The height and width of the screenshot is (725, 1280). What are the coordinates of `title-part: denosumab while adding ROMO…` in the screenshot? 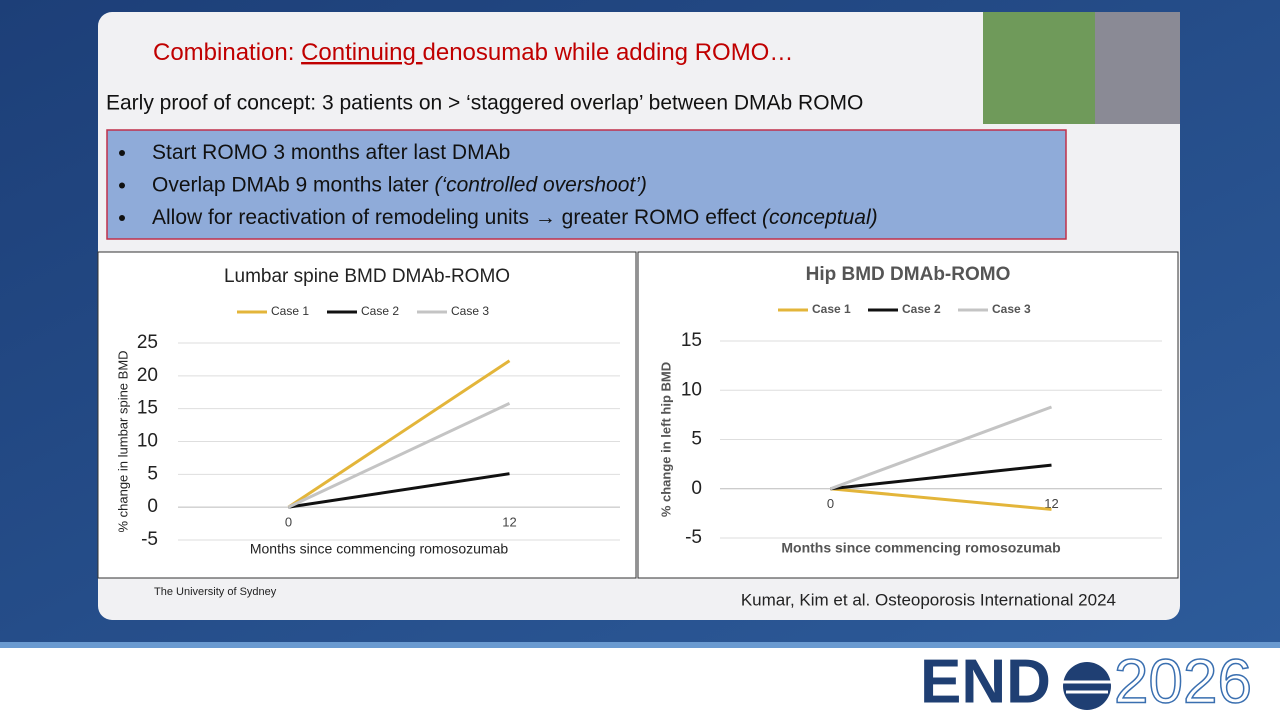 It's located at (608, 52).